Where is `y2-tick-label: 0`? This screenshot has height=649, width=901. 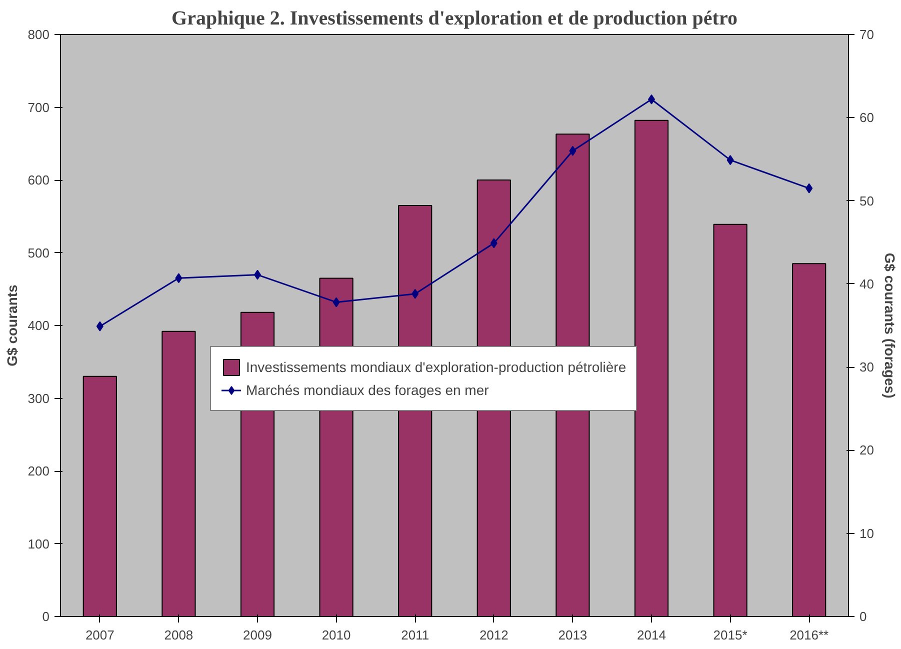 y2-tick-label: 0 is located at coordinates (863, 616).